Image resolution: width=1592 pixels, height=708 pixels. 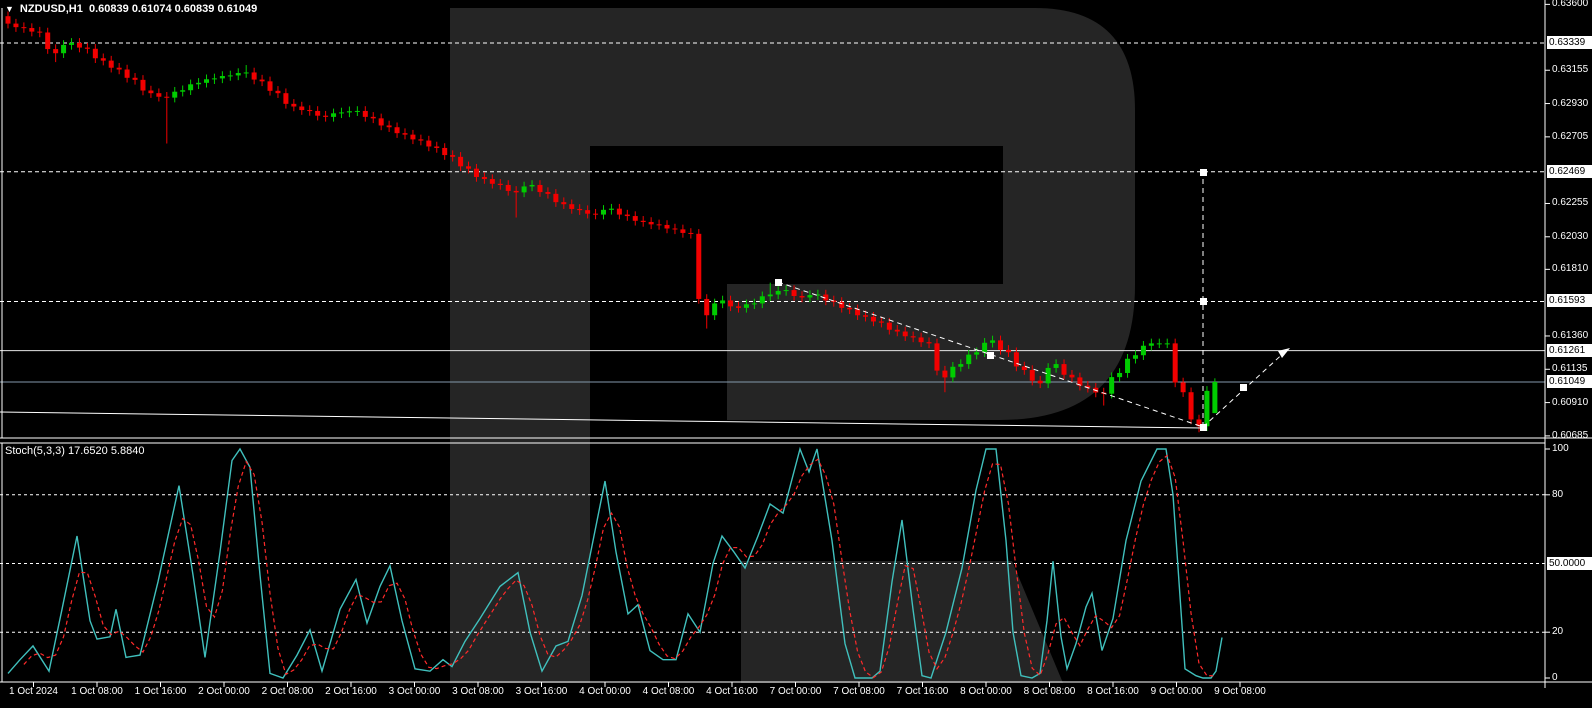 I want to click on time-tick-label: 8 Oct 16:00, so click(x=1113, y=691).